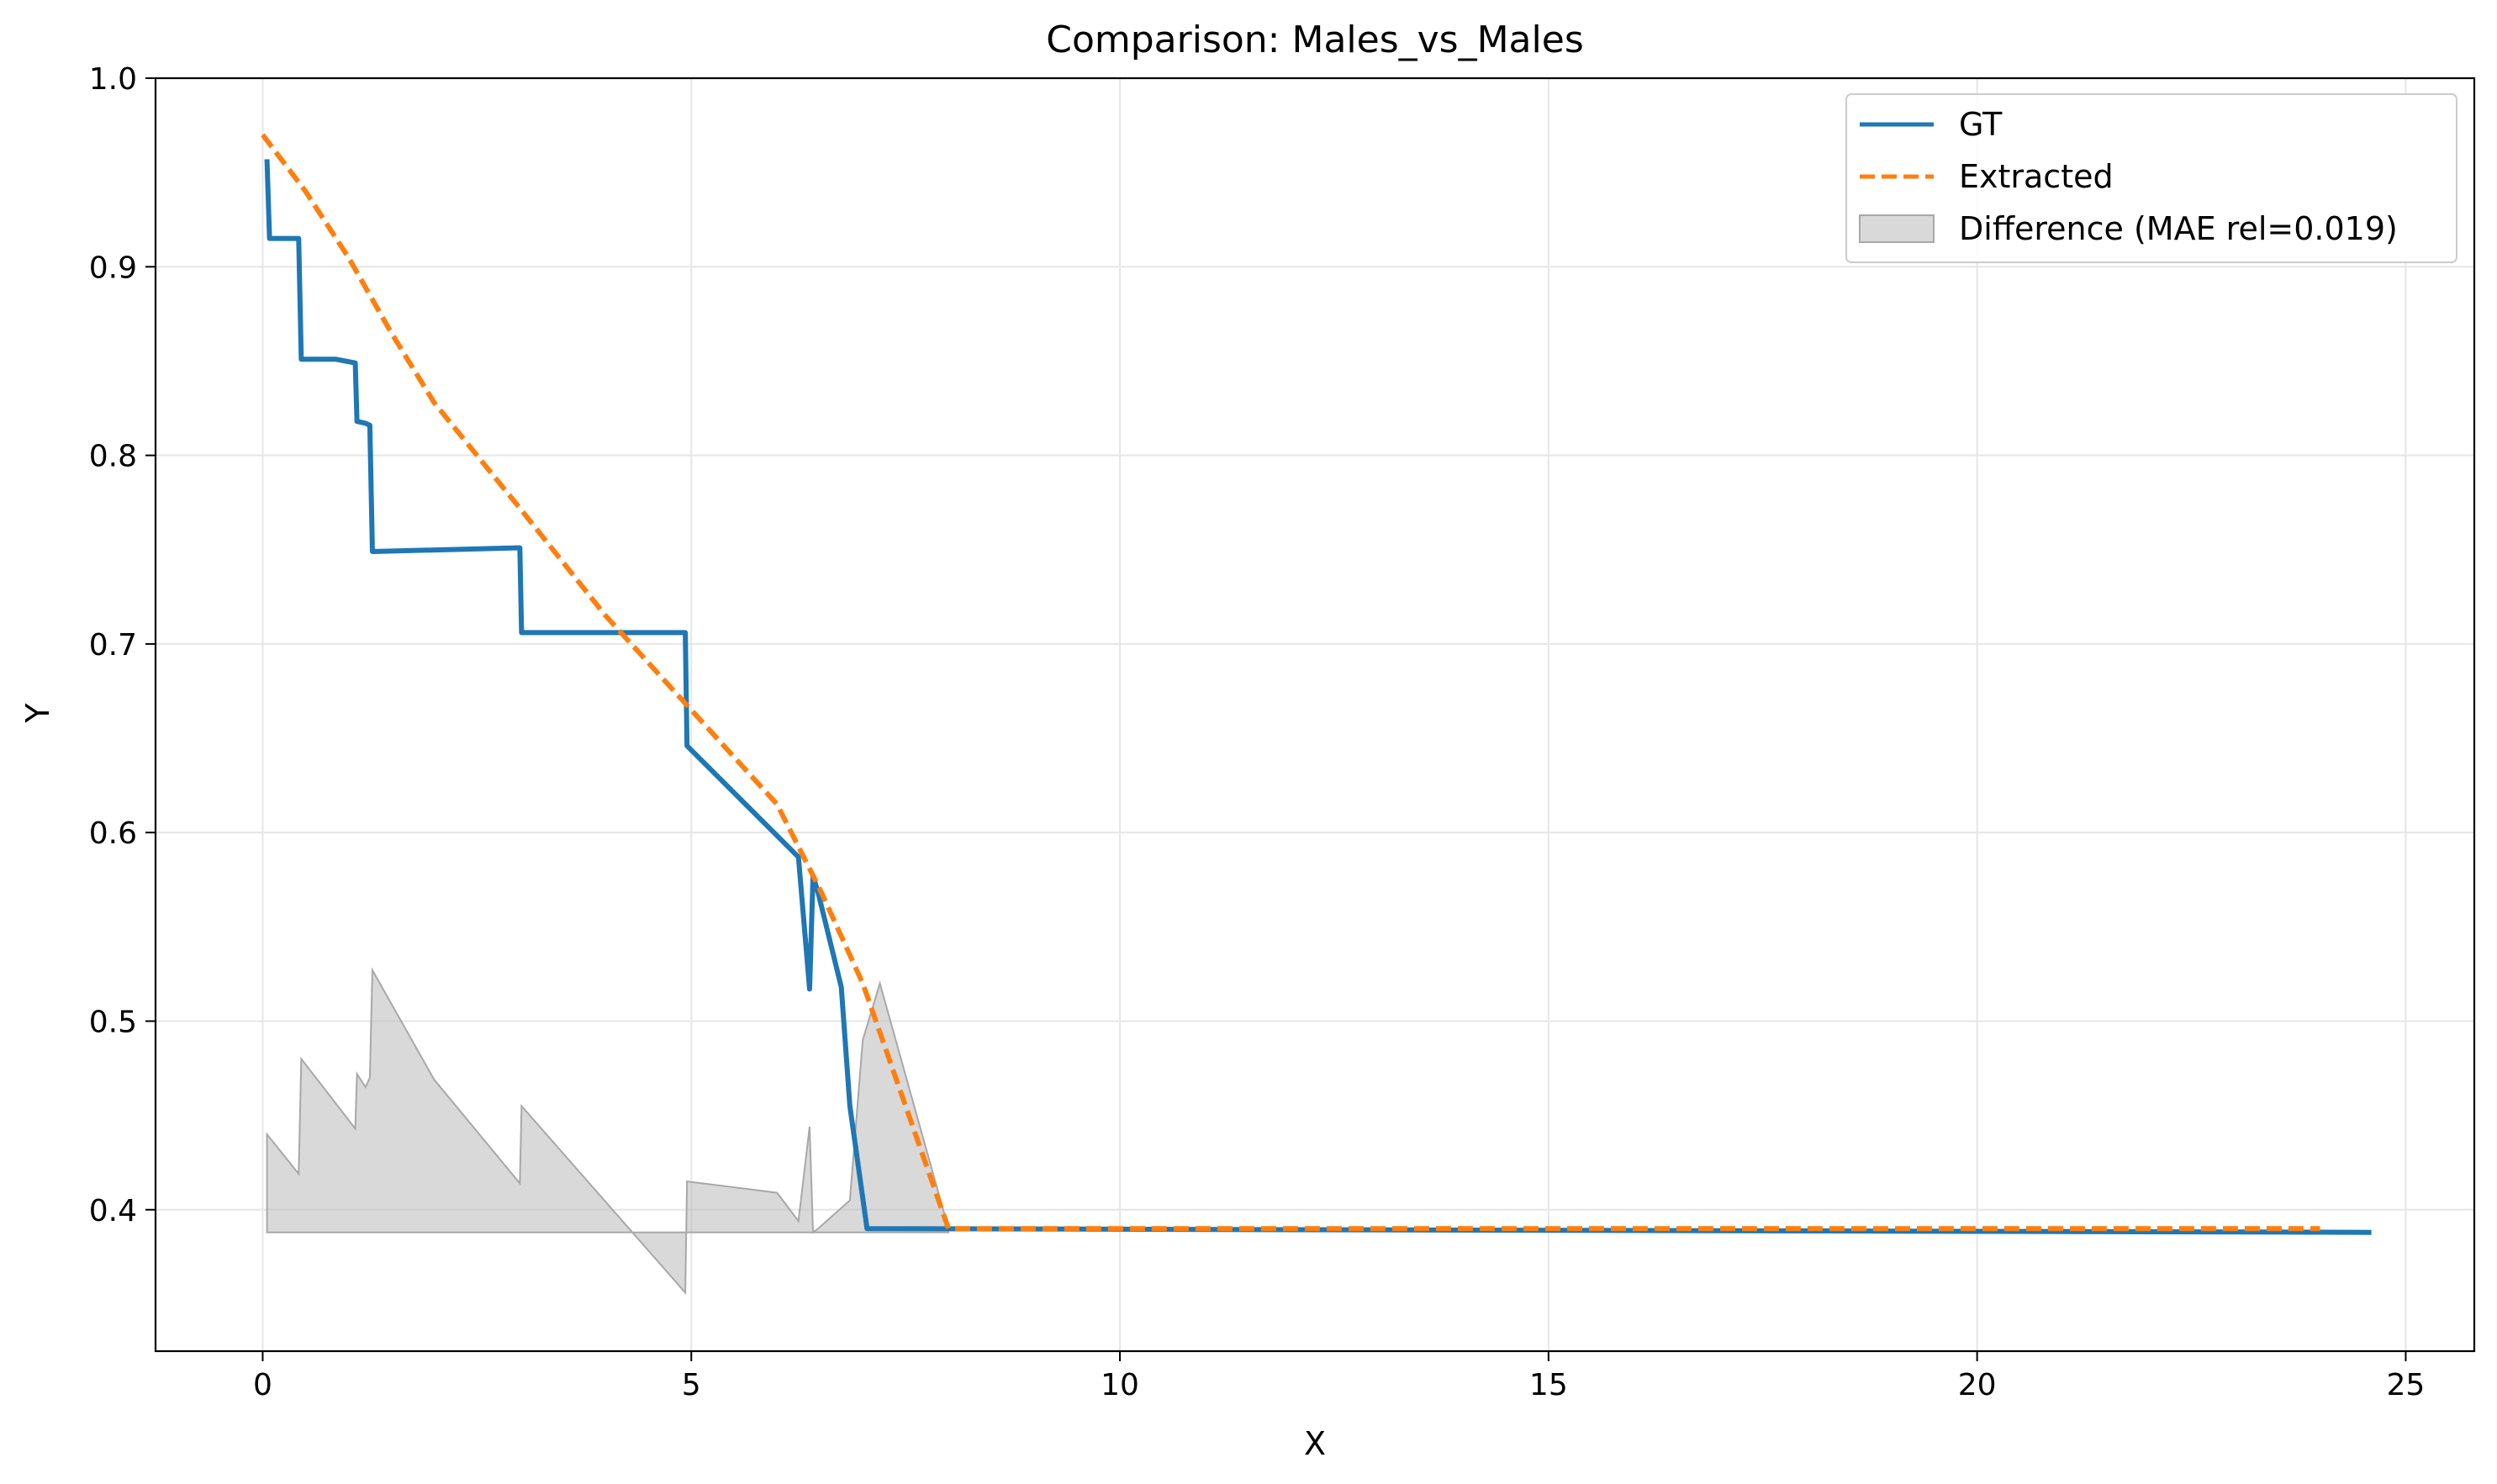  I want to click on x-tick-label: 10, so click(1120, 1385).